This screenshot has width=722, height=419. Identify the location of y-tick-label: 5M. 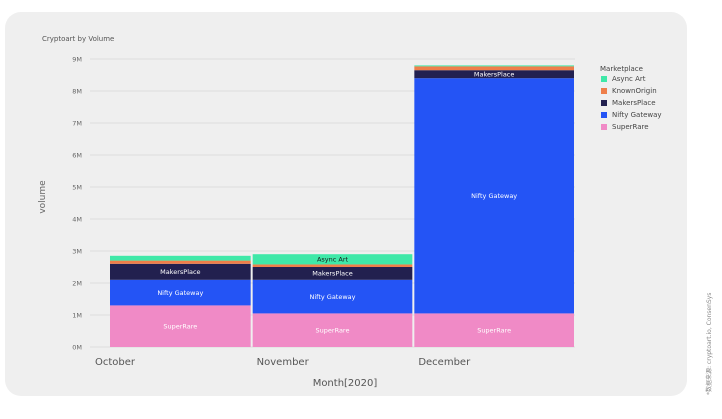
(77, 188).